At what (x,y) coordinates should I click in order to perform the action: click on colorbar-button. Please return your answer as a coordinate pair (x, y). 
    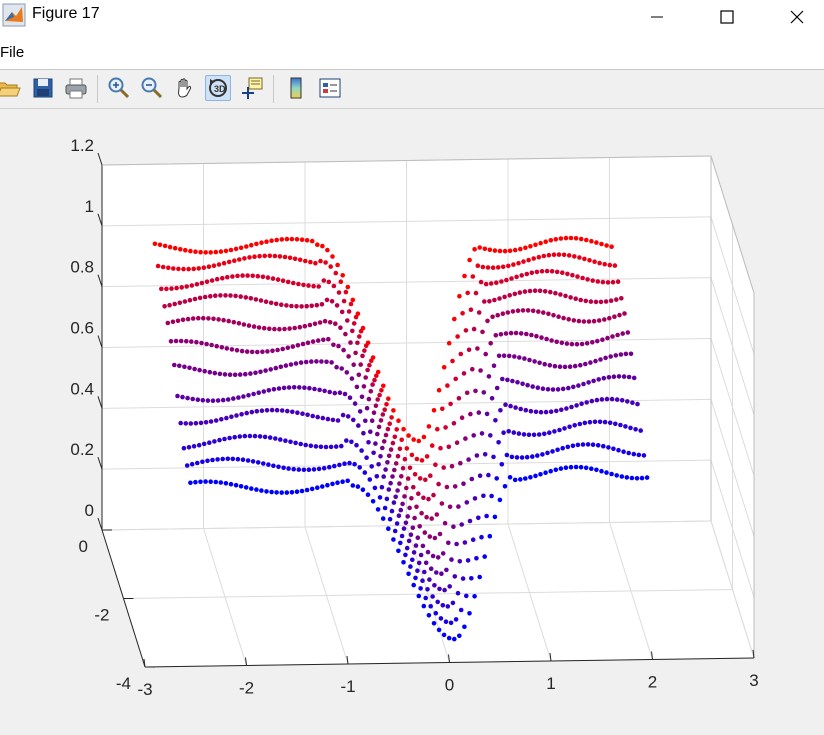
    Looking at the image, I should click on (296, 88).